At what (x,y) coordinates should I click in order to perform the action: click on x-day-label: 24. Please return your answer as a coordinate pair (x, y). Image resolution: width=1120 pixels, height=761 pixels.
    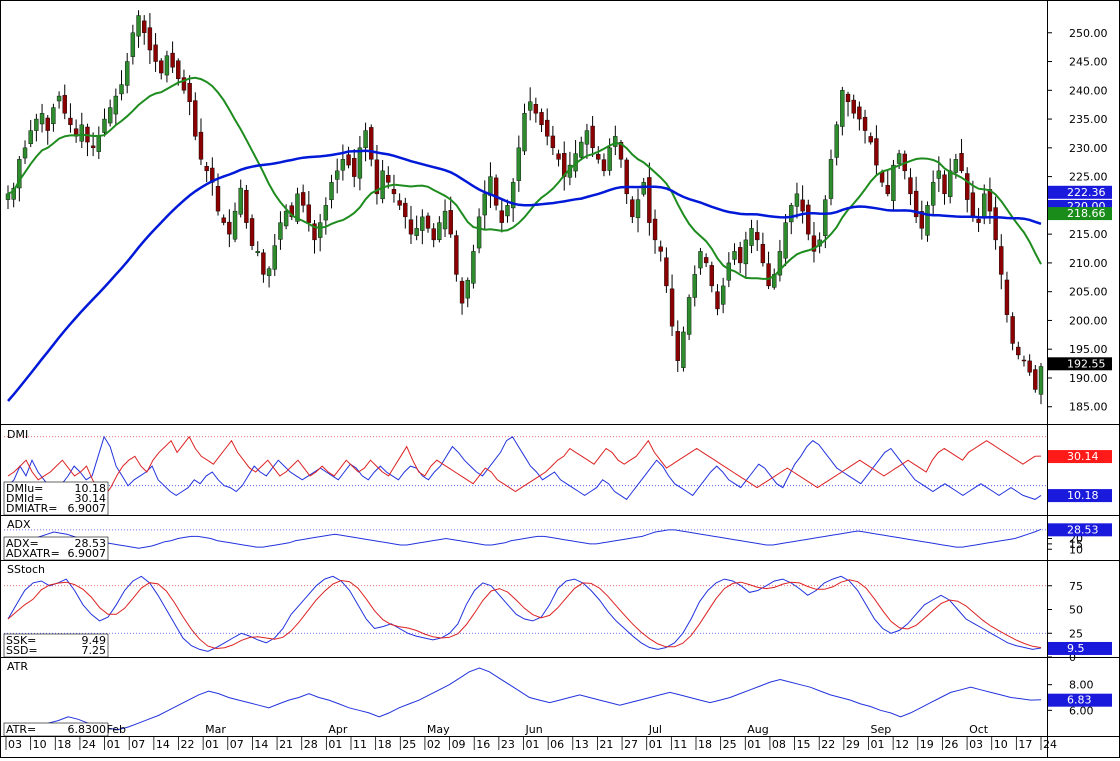
    Looking at the image, I should click on (1050, 744).